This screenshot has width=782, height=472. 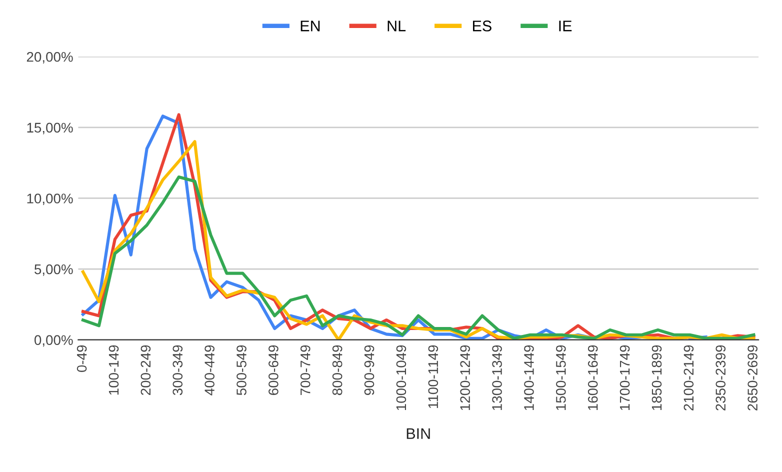 I want to click on x-tick-label: 1500-1549, so click(x=561, y=377).